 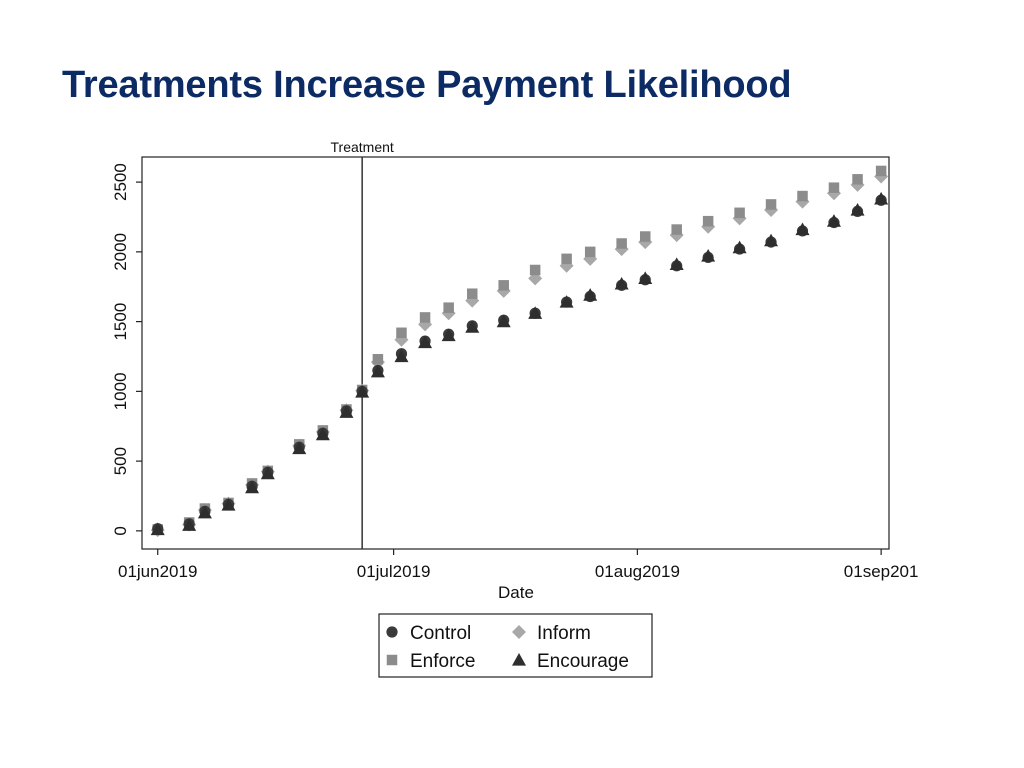 I want to click on x-tick-label: 01jun2019, so click(x=157, y=571).